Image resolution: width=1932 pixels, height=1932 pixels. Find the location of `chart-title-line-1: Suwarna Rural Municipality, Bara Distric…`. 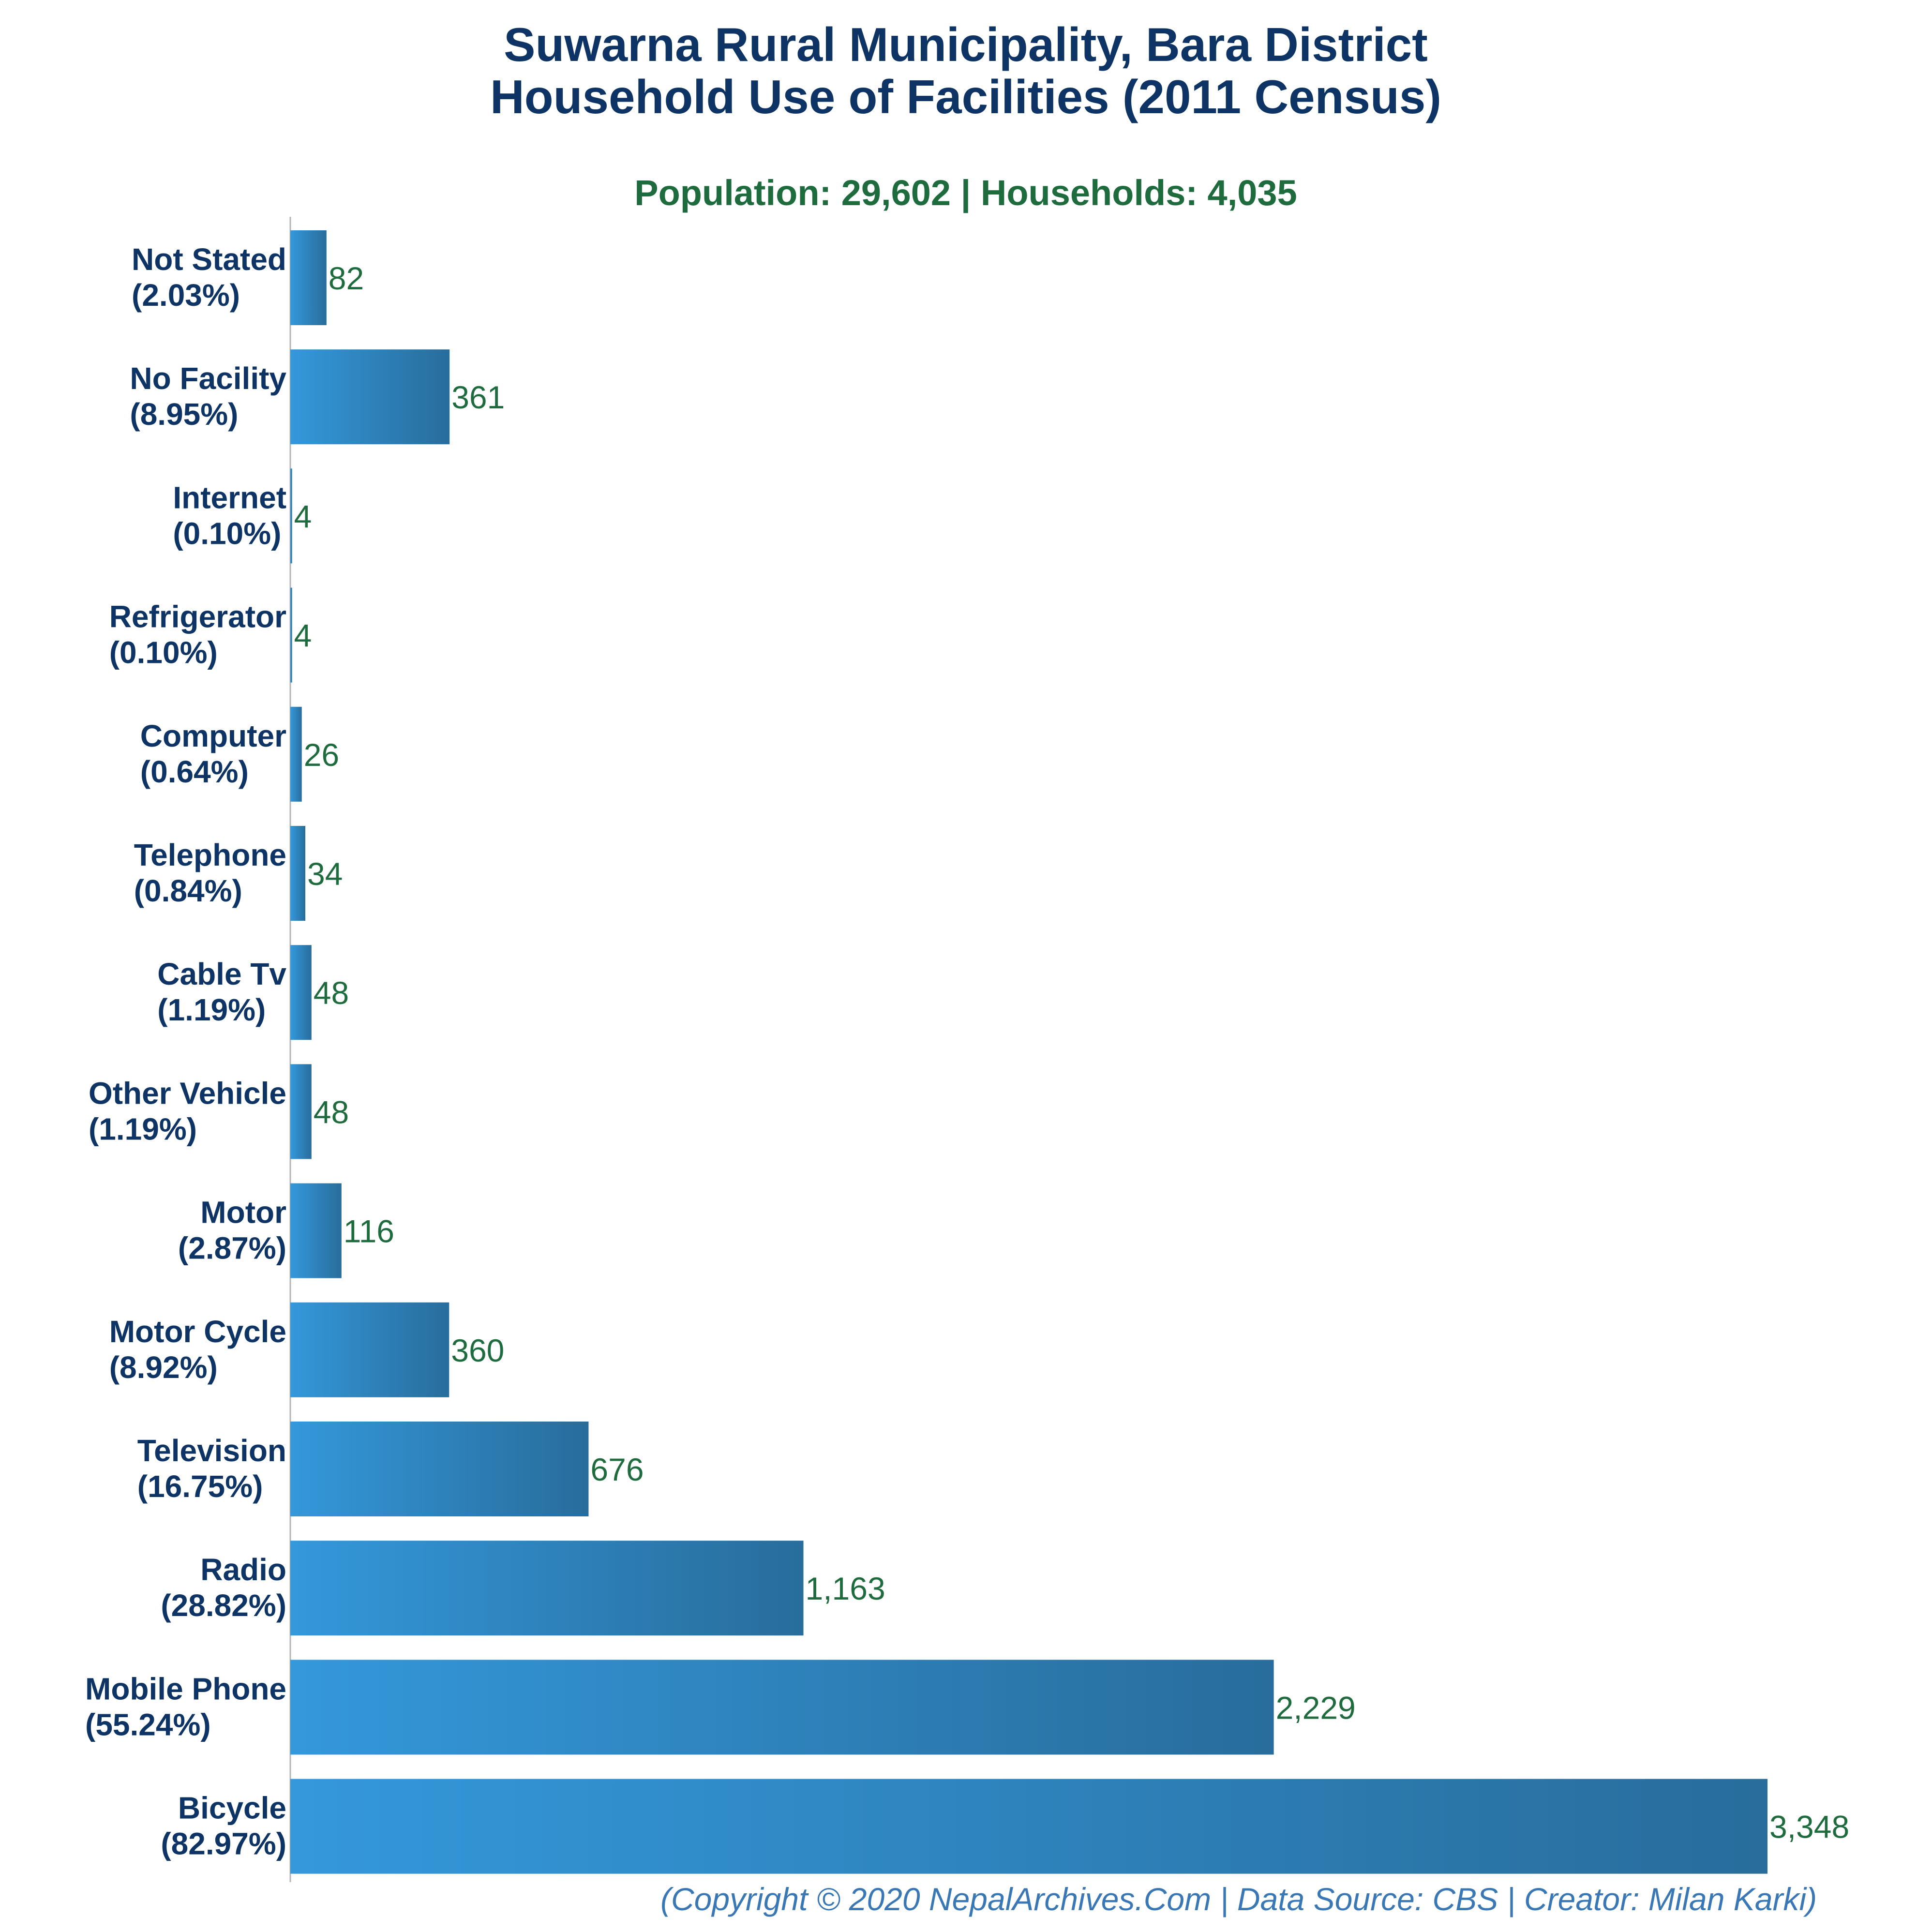

chart-title-line-1: Suwarna Rural Municipality, Bara Distric… is located at coordinates (966, 44).